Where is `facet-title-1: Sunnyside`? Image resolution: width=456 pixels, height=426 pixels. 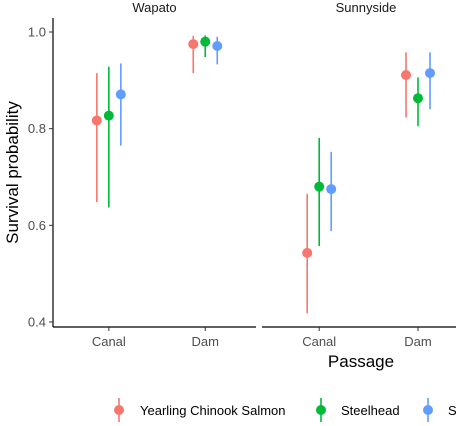
facet-title-1: Sunnyside is located at coordinates (366, 7).